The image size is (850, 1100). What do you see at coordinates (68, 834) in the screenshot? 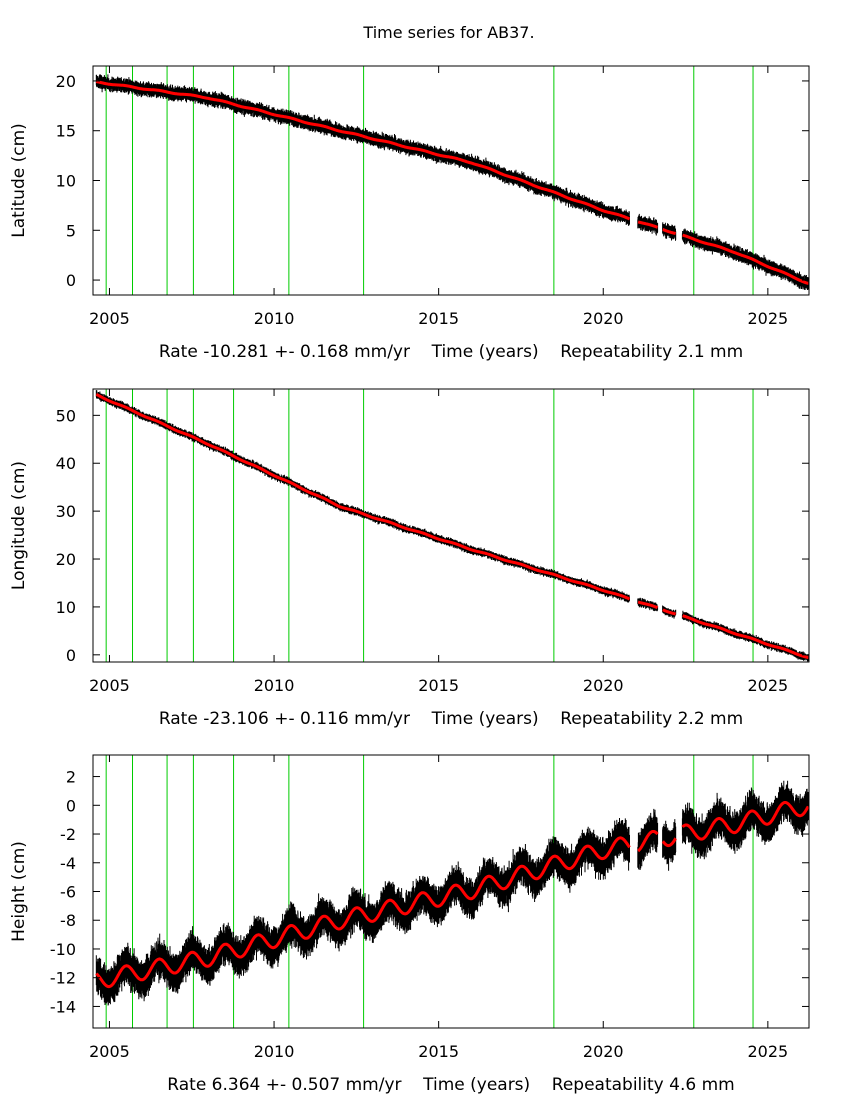
I see `y-tick-label: -2` at bounding box center [68, 834].